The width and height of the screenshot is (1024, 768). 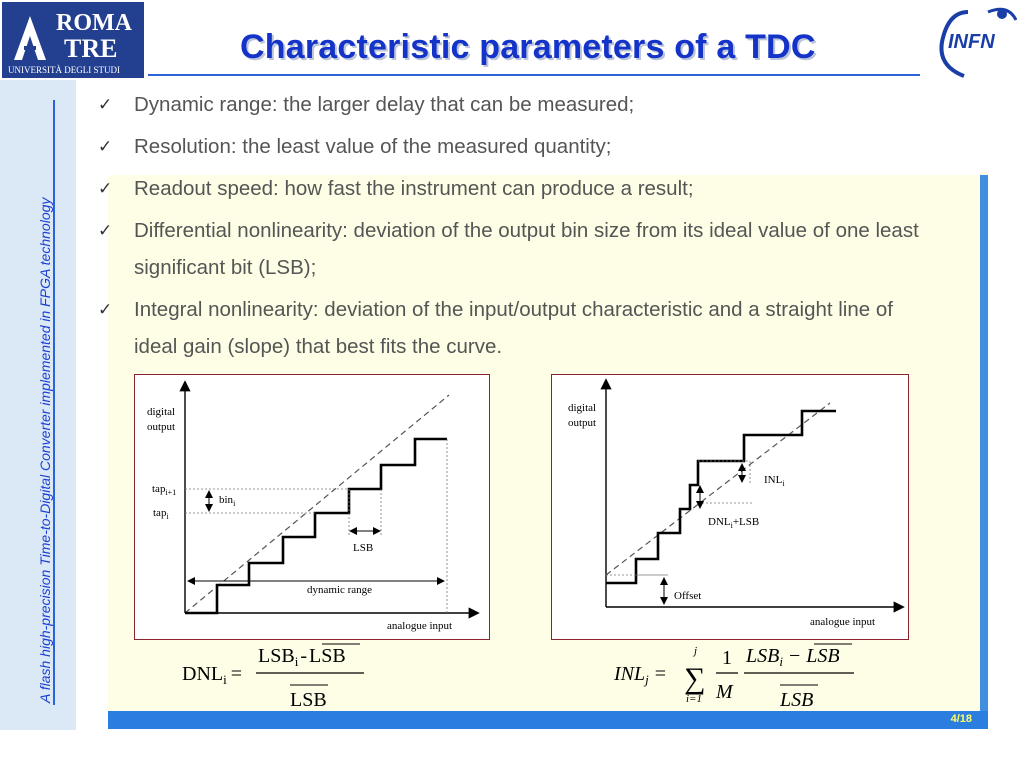 I want to click on page-title: Characteristic parameters of a TDC, so click(x=528, y=47).